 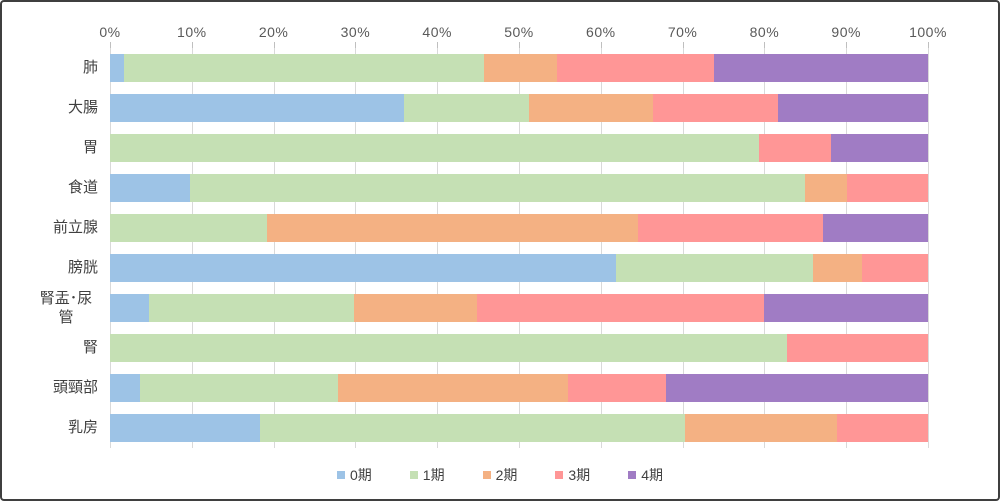 I want to click on x-axis-tick-label: 90%, so click(x=846, y=32).